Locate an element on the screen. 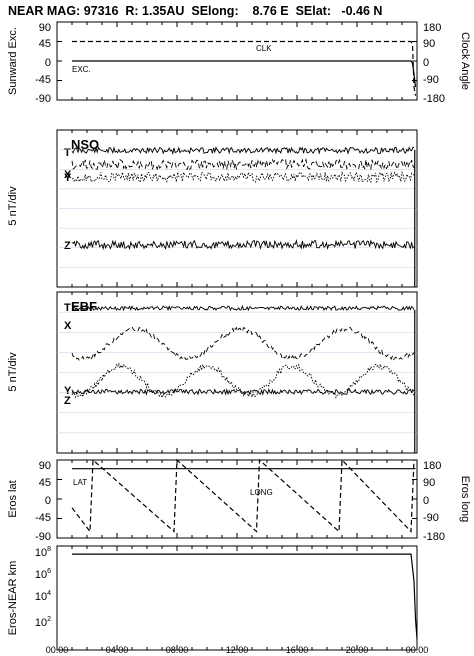  series-line-exc is located at coordinates (244, 74).